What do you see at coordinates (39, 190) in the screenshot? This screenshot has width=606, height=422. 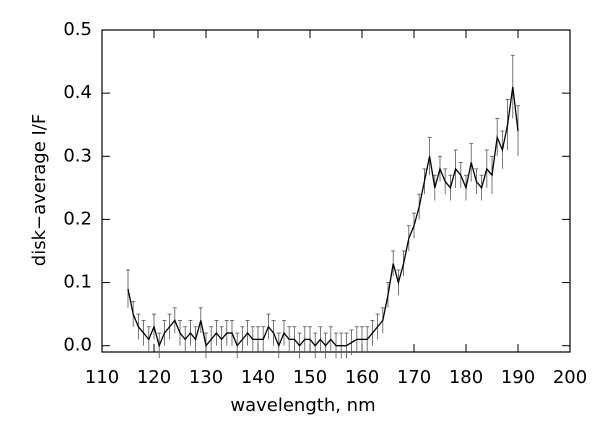 I see `y-axis-label: disk−average I/F` at bounding box center [39, 190].